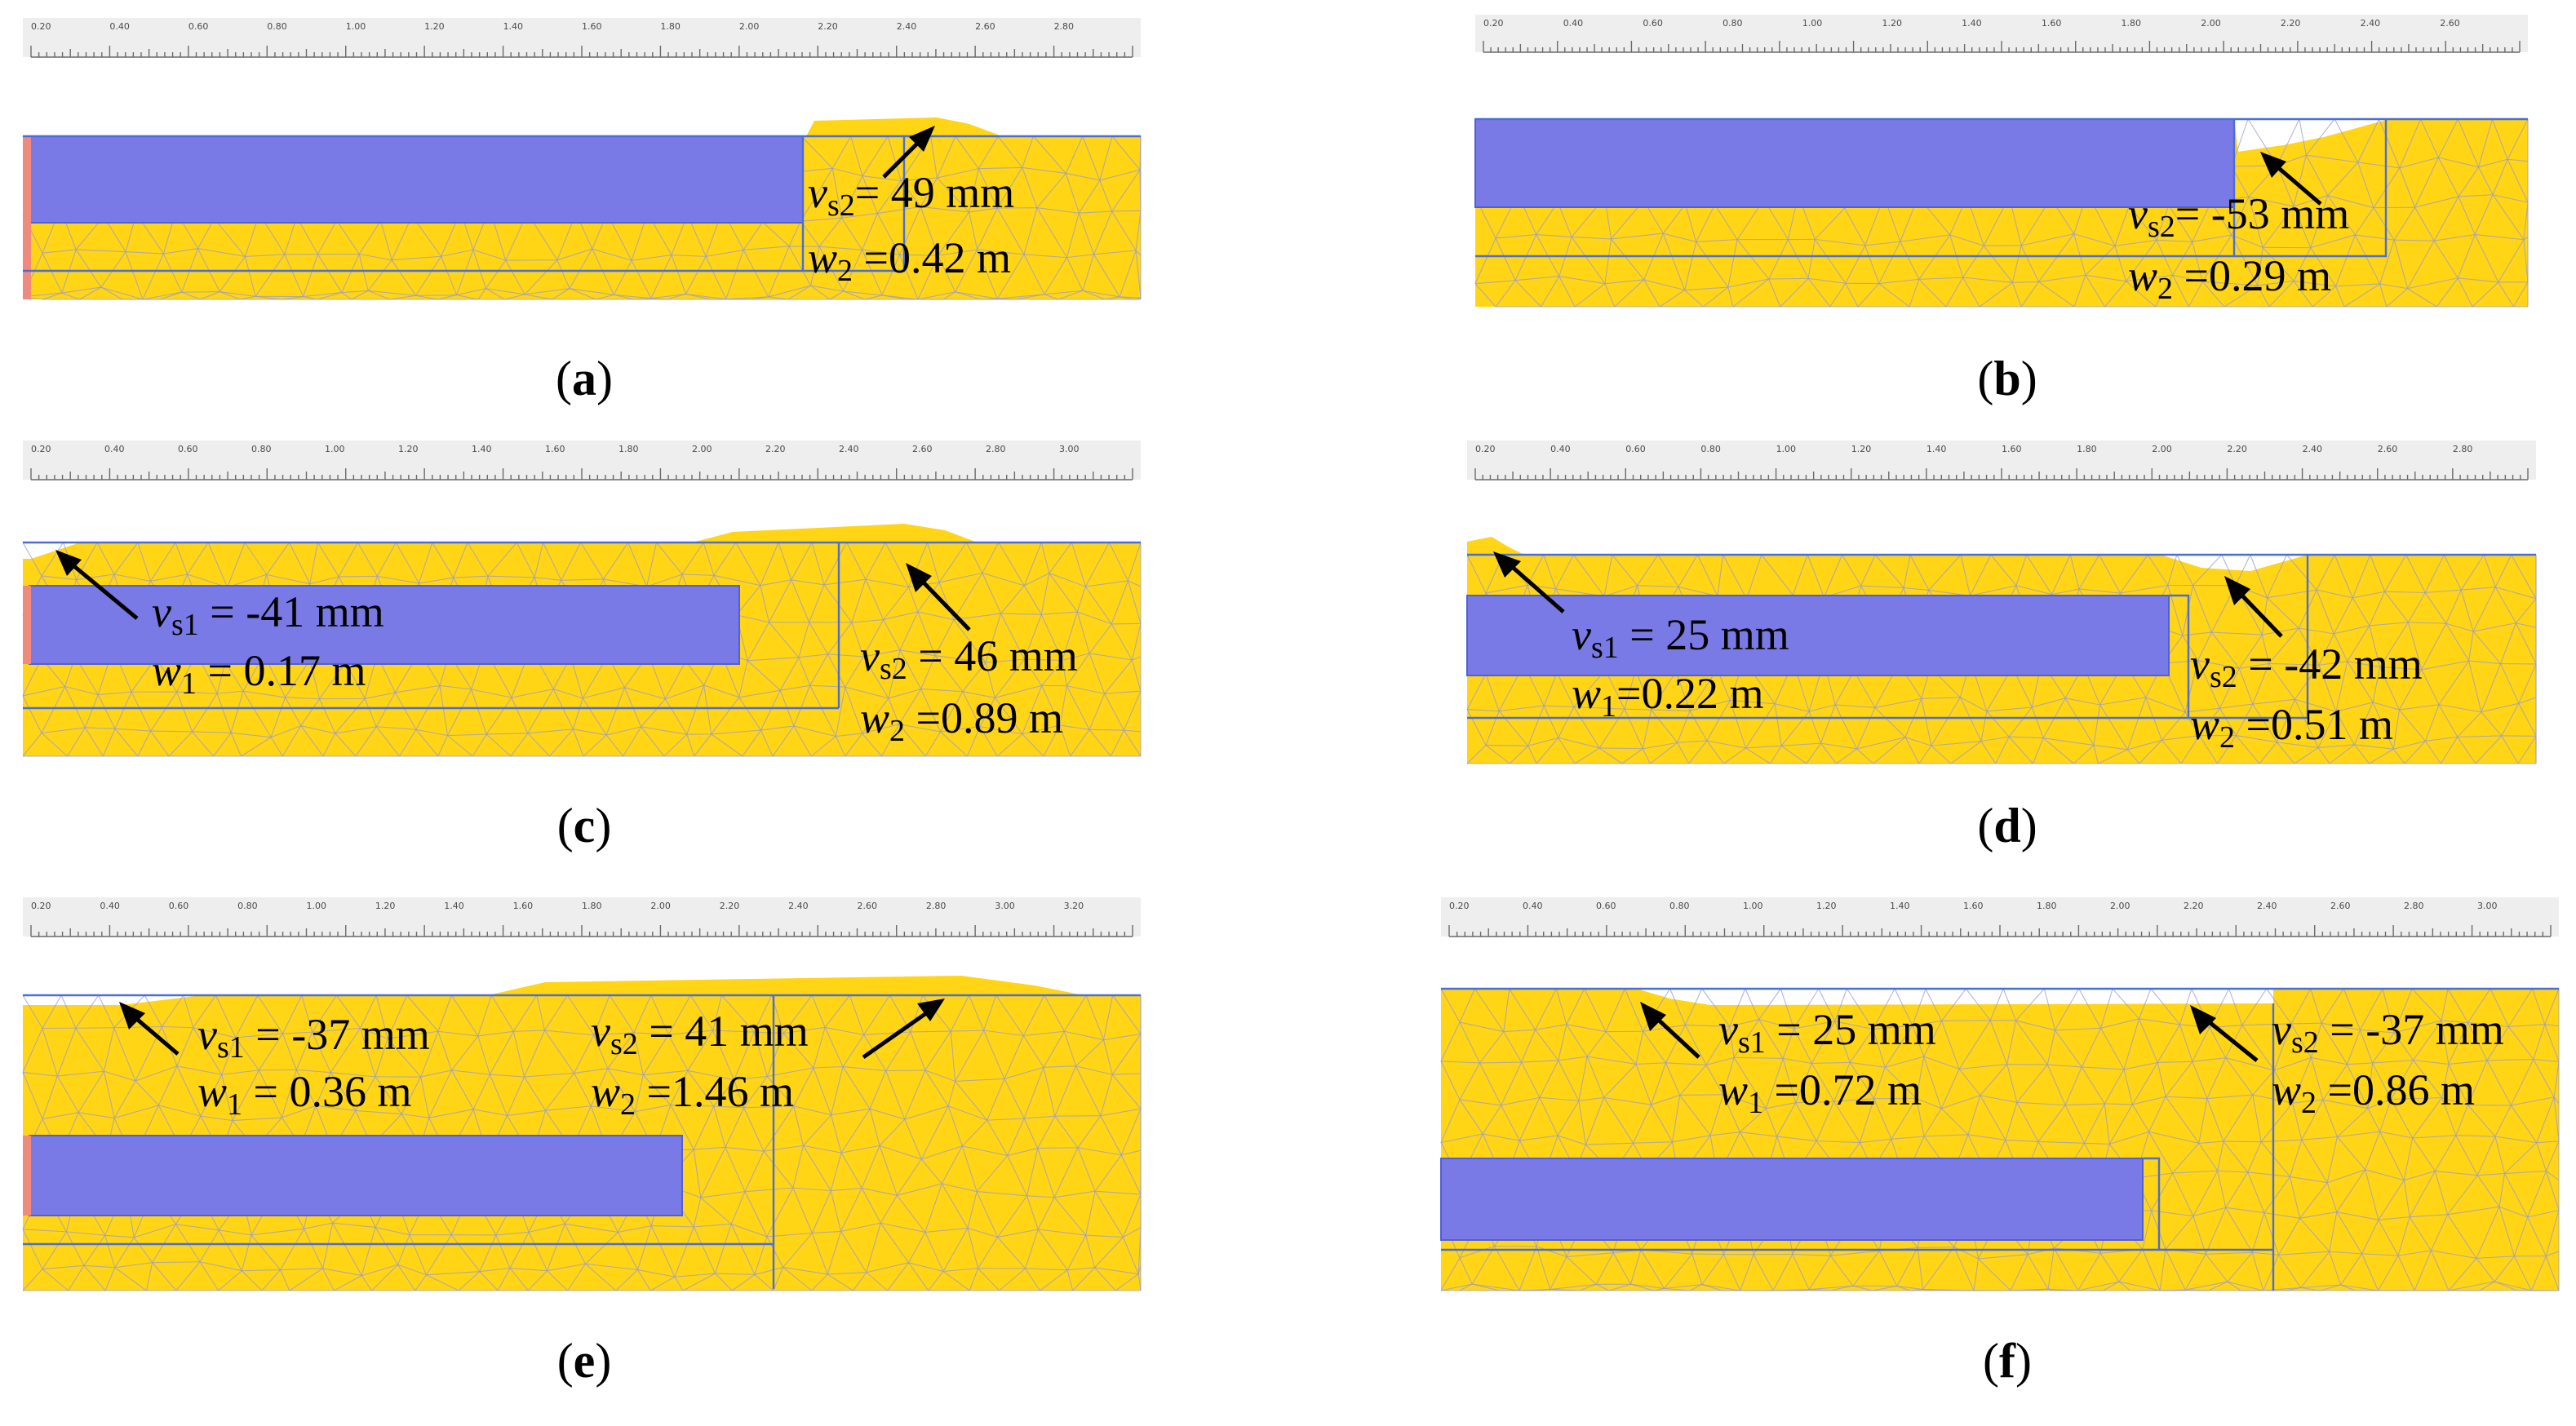  I want to click on ruler-label: 2.00, so click(2120, 906).